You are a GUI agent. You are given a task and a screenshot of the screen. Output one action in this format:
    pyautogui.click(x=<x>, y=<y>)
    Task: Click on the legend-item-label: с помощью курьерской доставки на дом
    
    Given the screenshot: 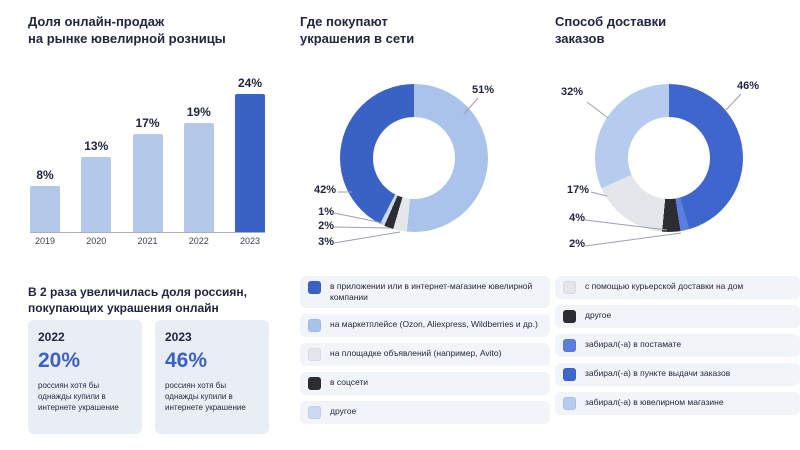 What is the action you would take?
    pyautogui.click(x=664, y=286)
    